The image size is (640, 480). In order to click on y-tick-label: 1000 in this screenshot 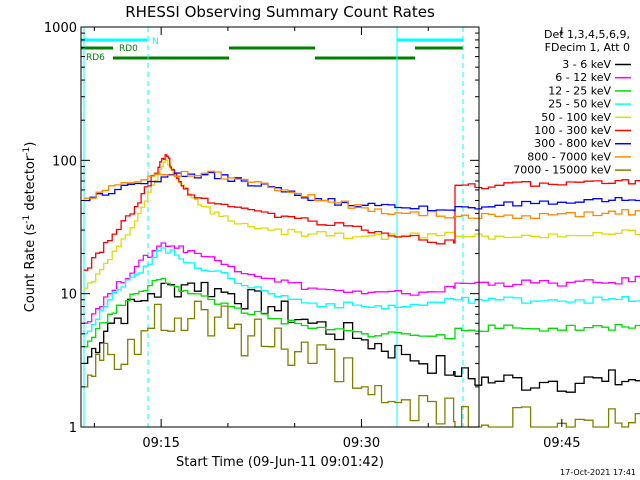, I will do `click(60, 28)`.